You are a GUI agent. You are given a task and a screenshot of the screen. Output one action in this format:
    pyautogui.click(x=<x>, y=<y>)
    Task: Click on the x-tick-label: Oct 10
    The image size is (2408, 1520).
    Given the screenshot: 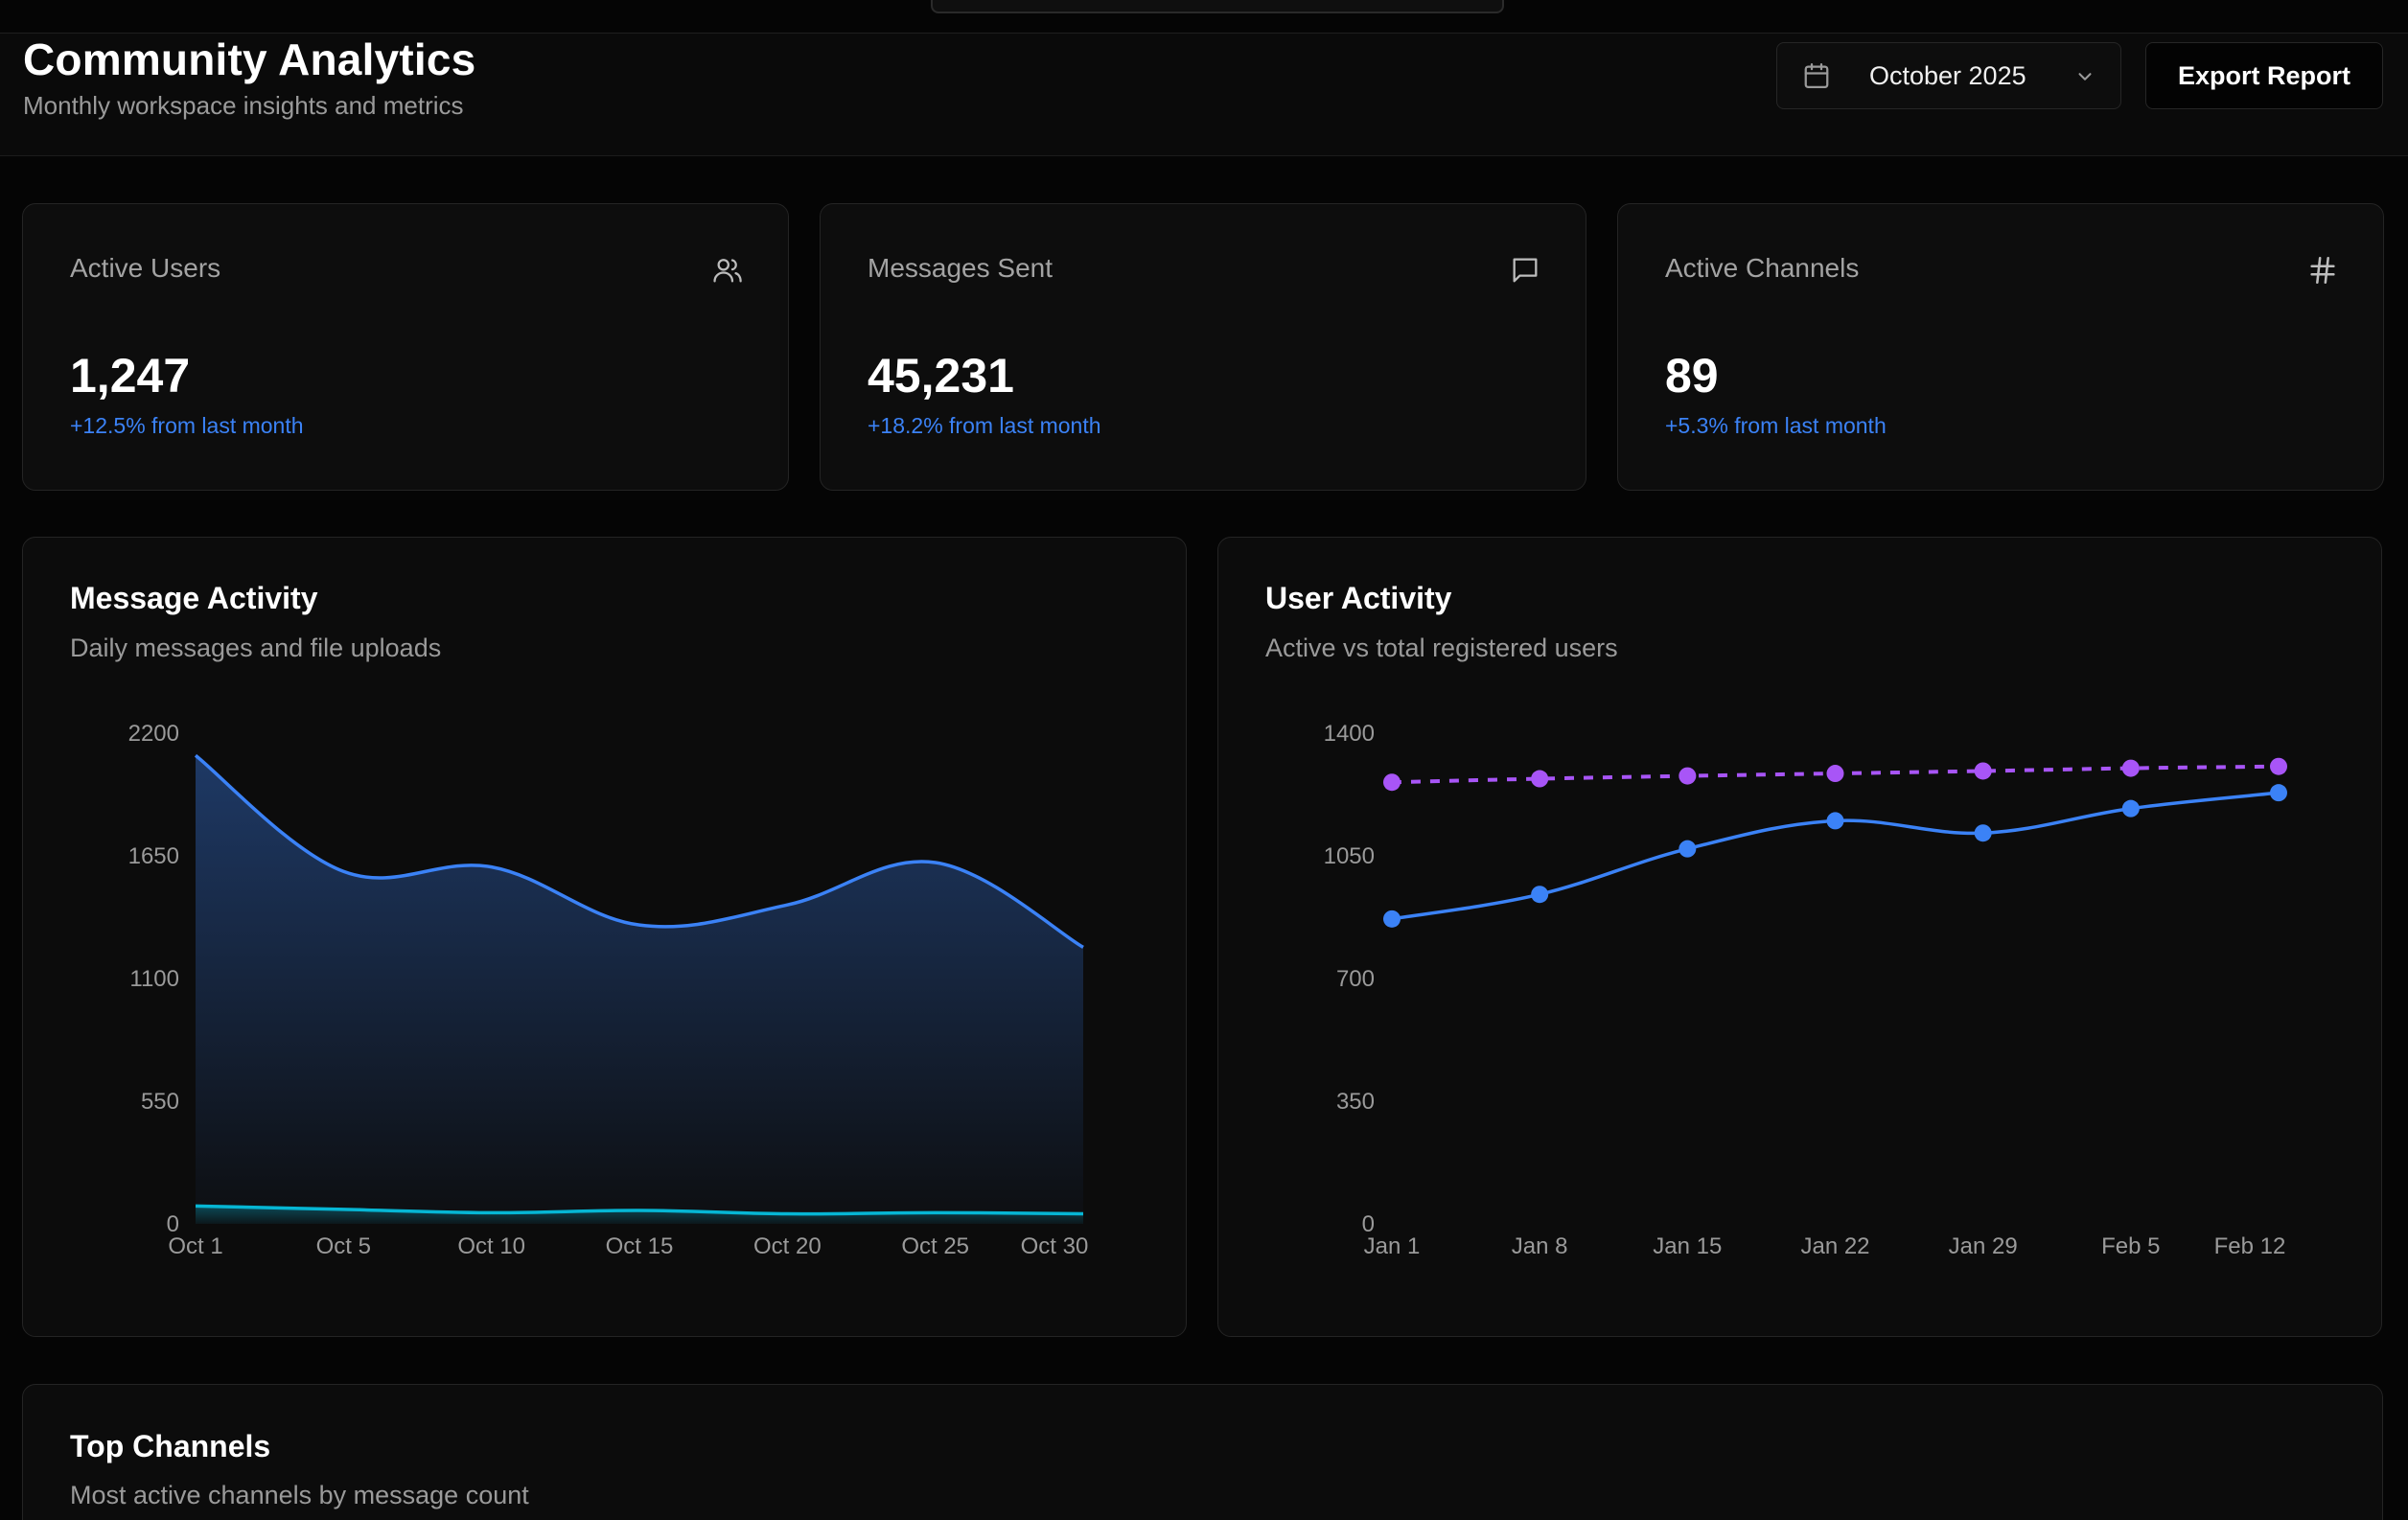 What is the action you would take?
    pyautogui.click(x=491, y=1246)
    